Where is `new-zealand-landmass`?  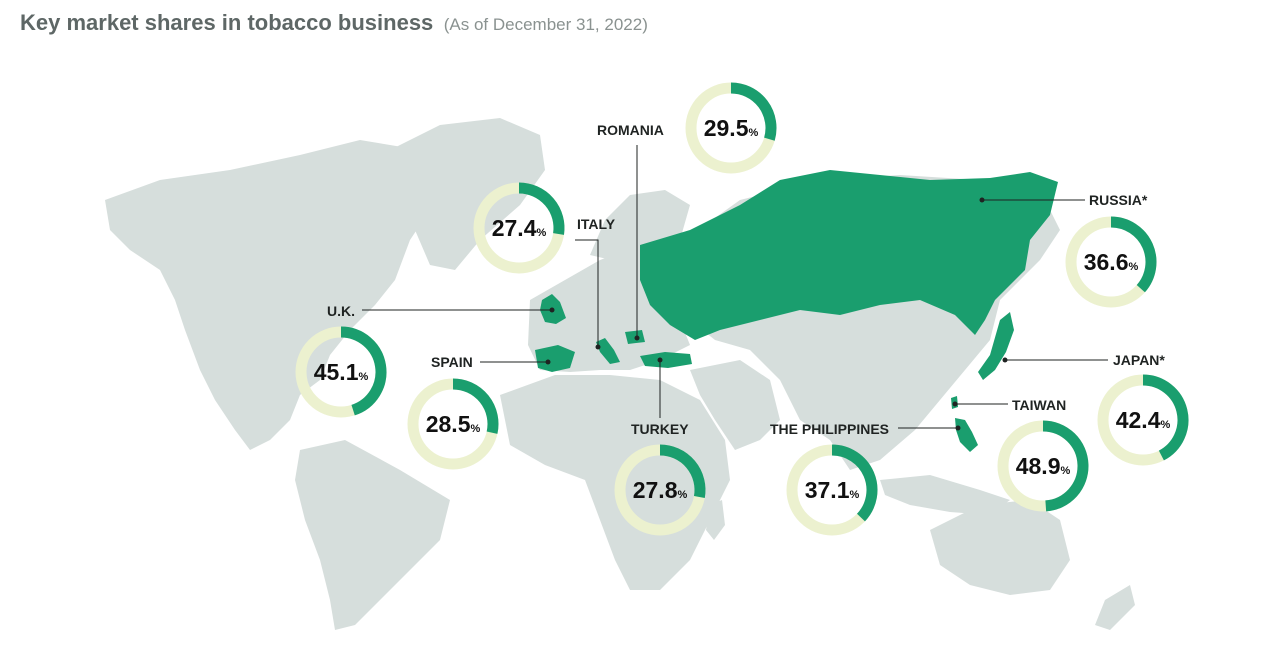 new-zealand-landmass is located at coordinates (1115, 607).